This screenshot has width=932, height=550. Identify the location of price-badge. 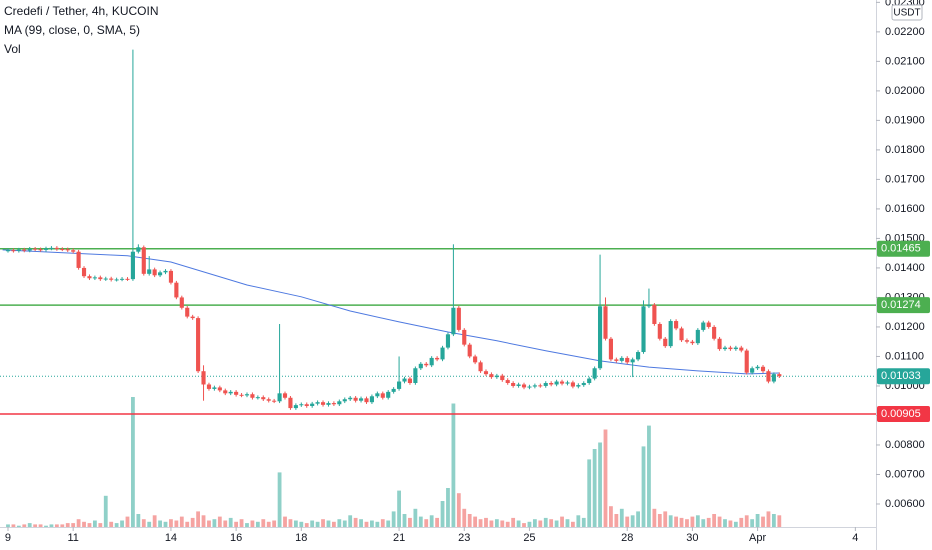
(903, 248).